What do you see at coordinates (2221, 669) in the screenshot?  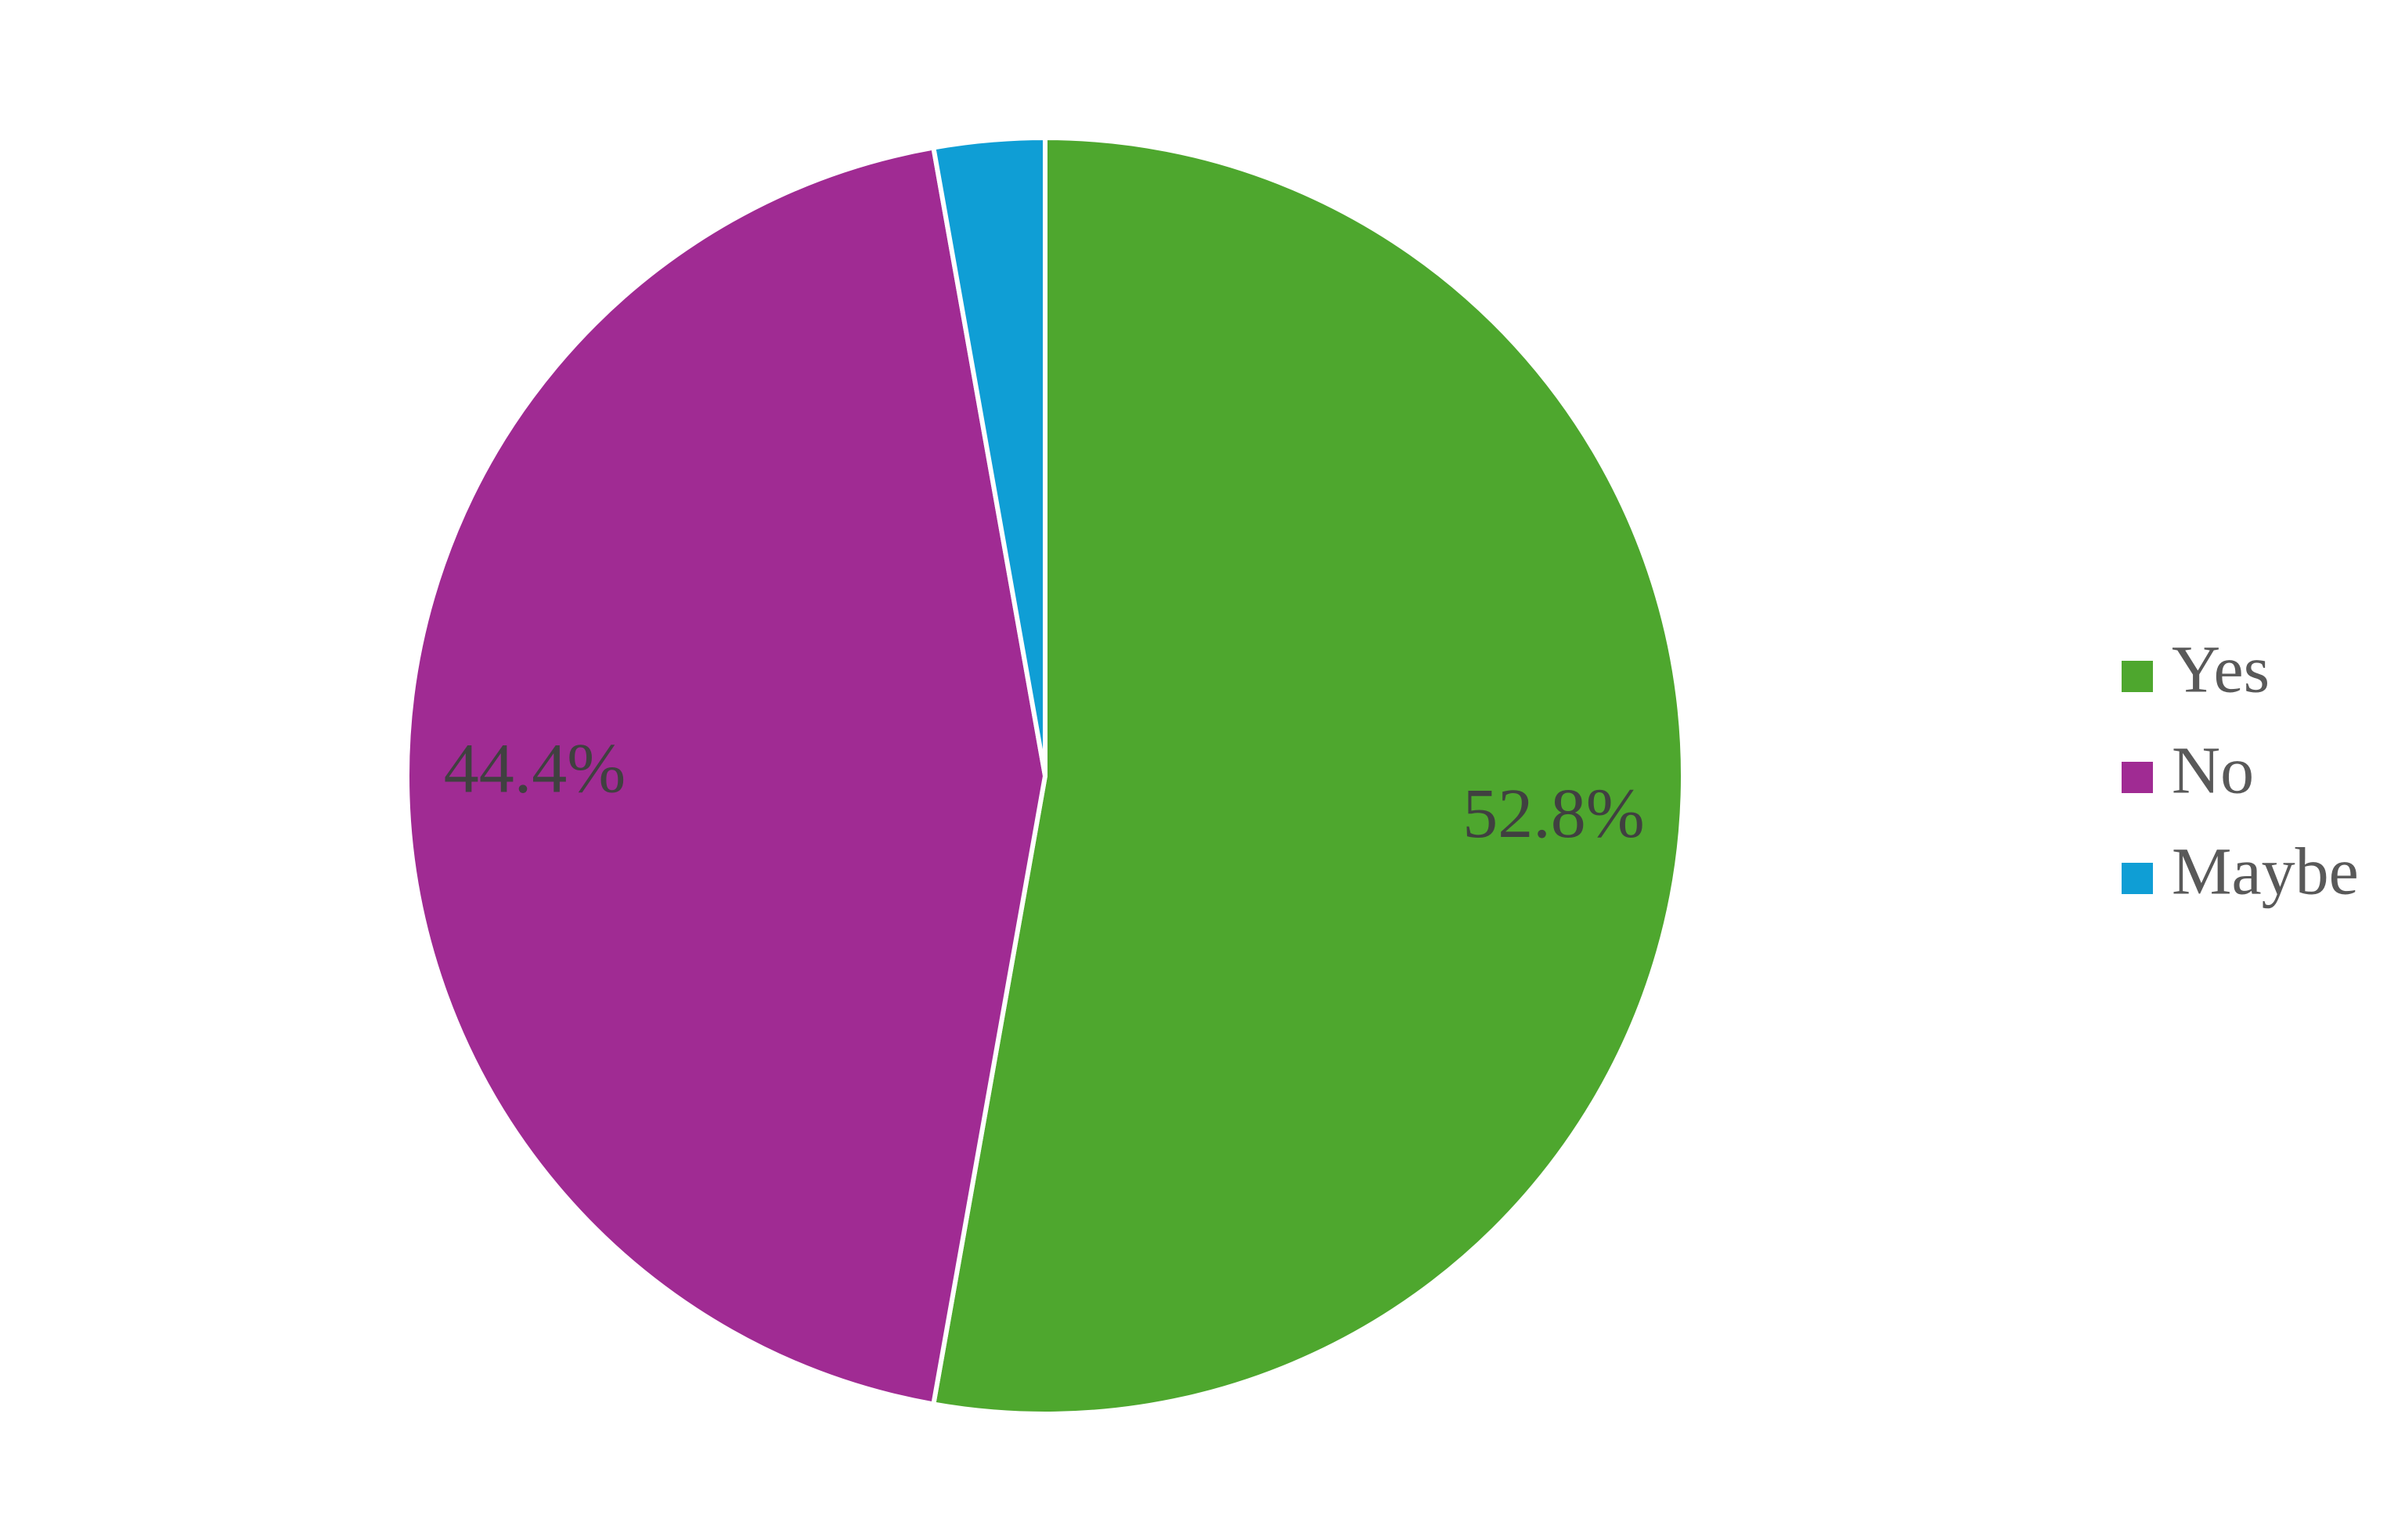 I see `legend-label: Yes` at bounding box center [2221, 669].